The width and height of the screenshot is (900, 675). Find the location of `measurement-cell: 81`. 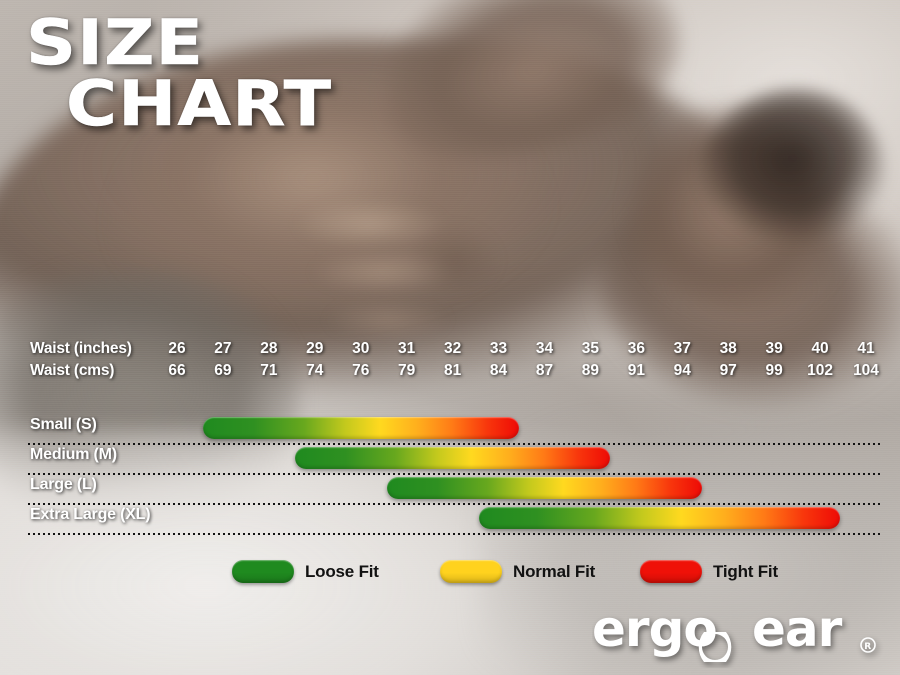

measurement-cell: 81 is located at coordinates (452, 370).